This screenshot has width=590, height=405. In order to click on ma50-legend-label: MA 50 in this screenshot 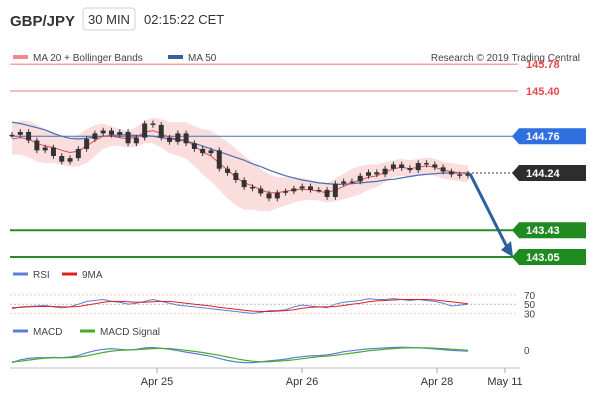, I will do `click(202, 58)`.